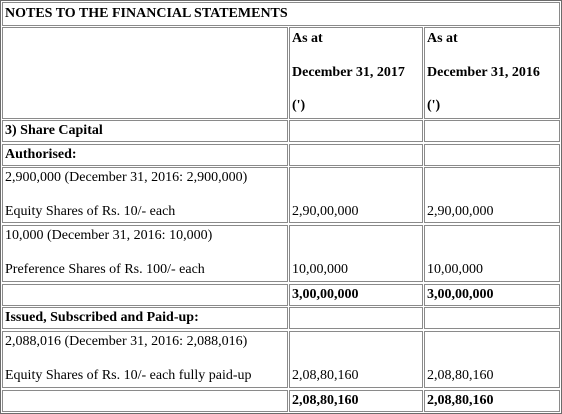 Image resolution: width=562 pixels, height=414 pixels. I want to click on auth-total-value-2016: 3,00,00,000, so click(460, 294).